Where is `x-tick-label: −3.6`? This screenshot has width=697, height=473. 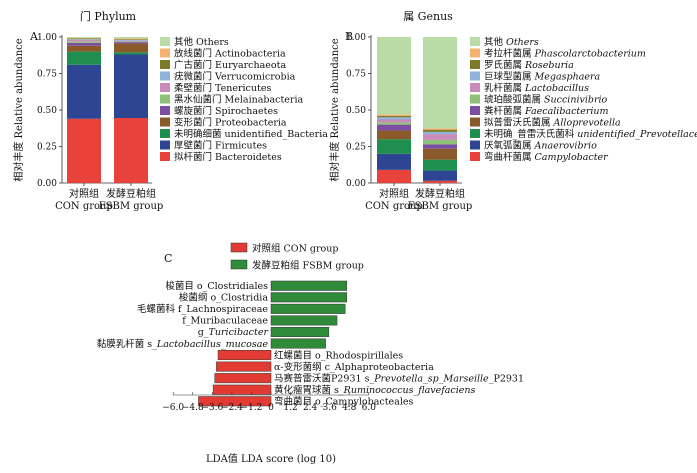
x-tick-label: −3.6 is located at coordinates (212, 408).